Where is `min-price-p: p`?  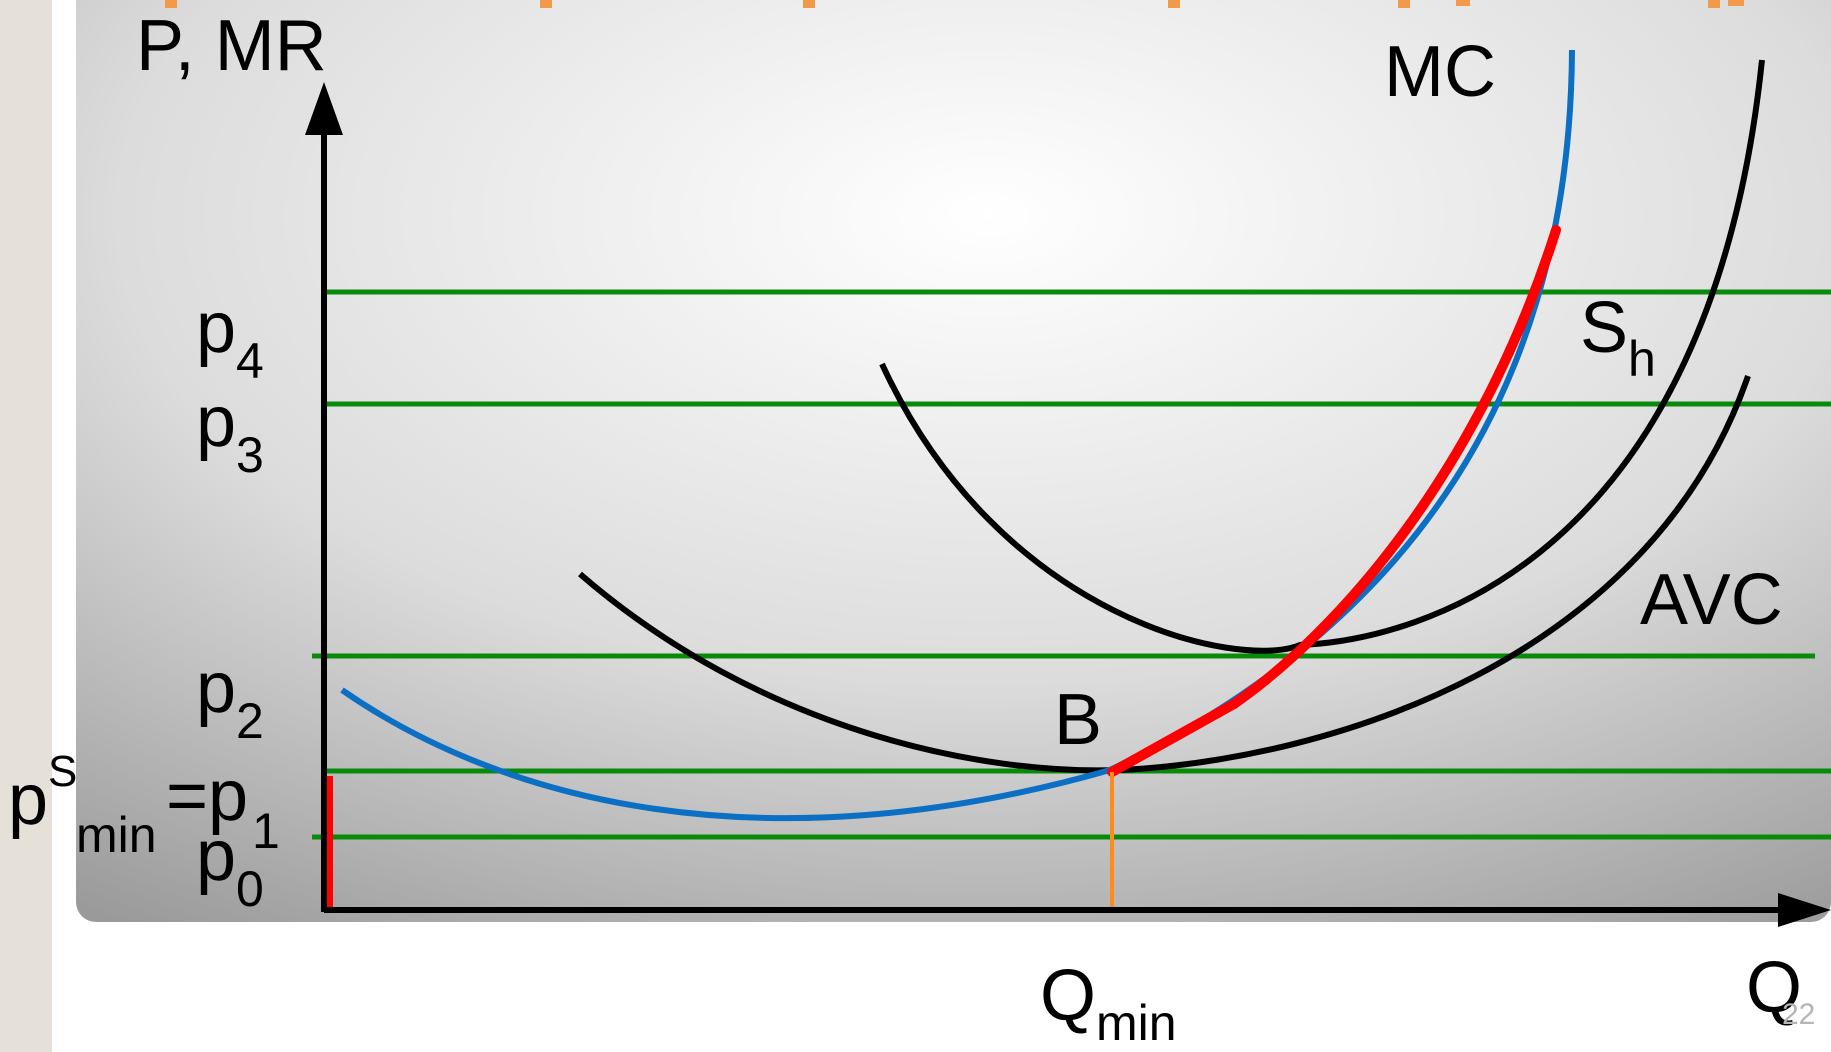
min-price-p: p is located at coordinates (28, 800).